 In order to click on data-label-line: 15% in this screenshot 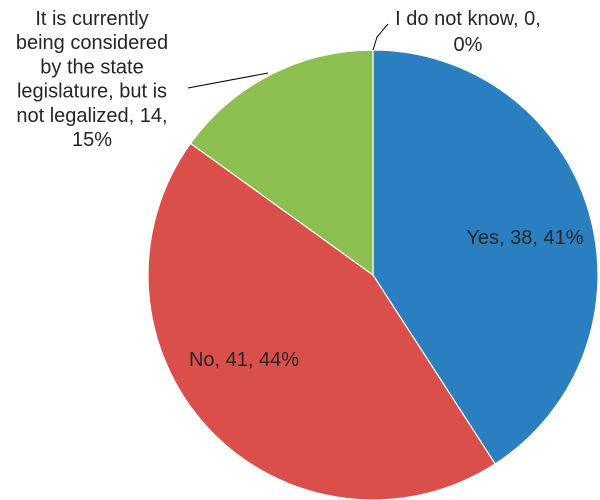, I will do `click(92, 140)`.